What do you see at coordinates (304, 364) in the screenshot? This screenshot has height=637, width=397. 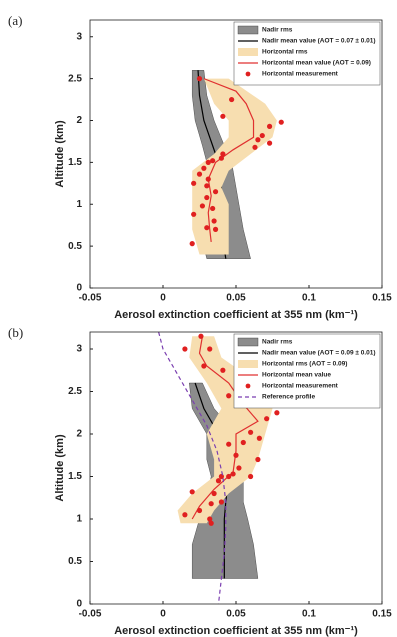 I see `legend-label: Horizontal rms (AOT = 0.09)` at bounding box center [304, 364].